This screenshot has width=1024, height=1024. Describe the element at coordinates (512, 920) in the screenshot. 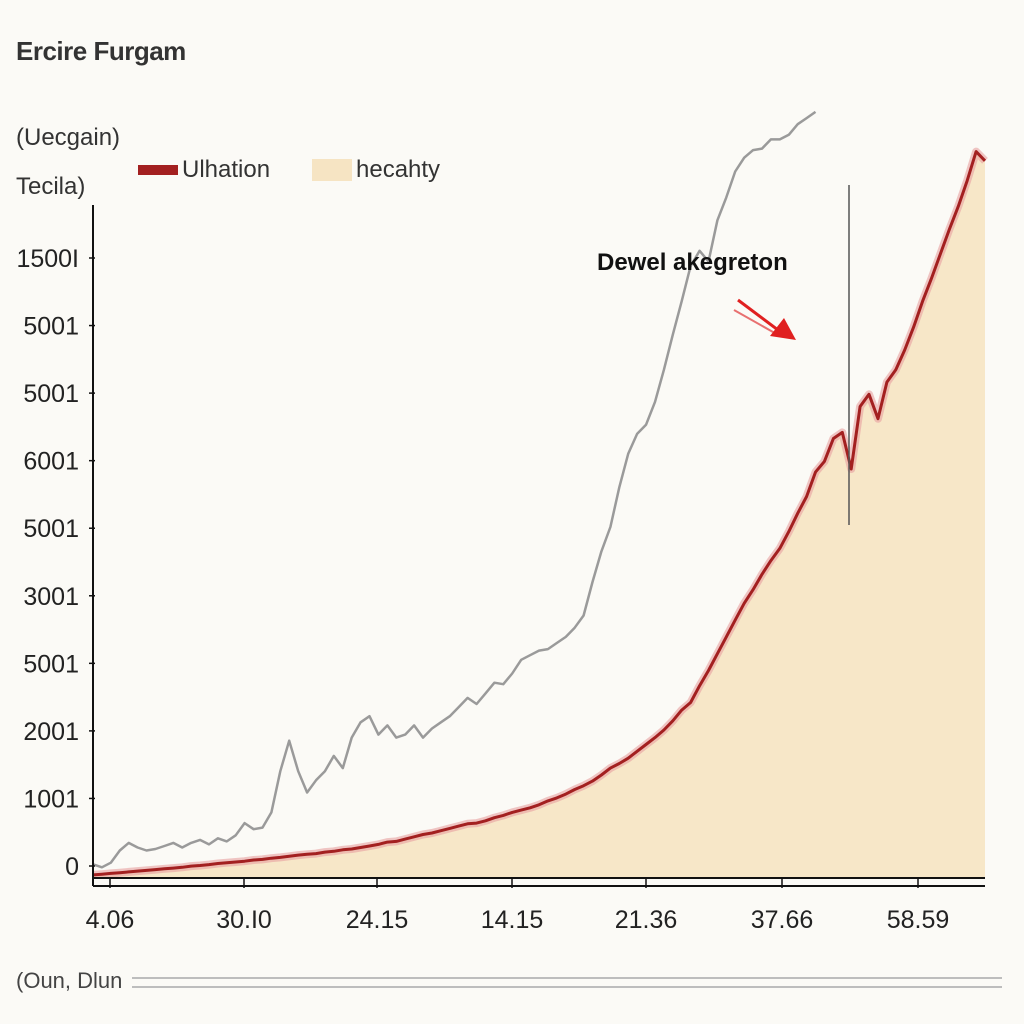

I see `x-tick-label: 14.15` at that location.